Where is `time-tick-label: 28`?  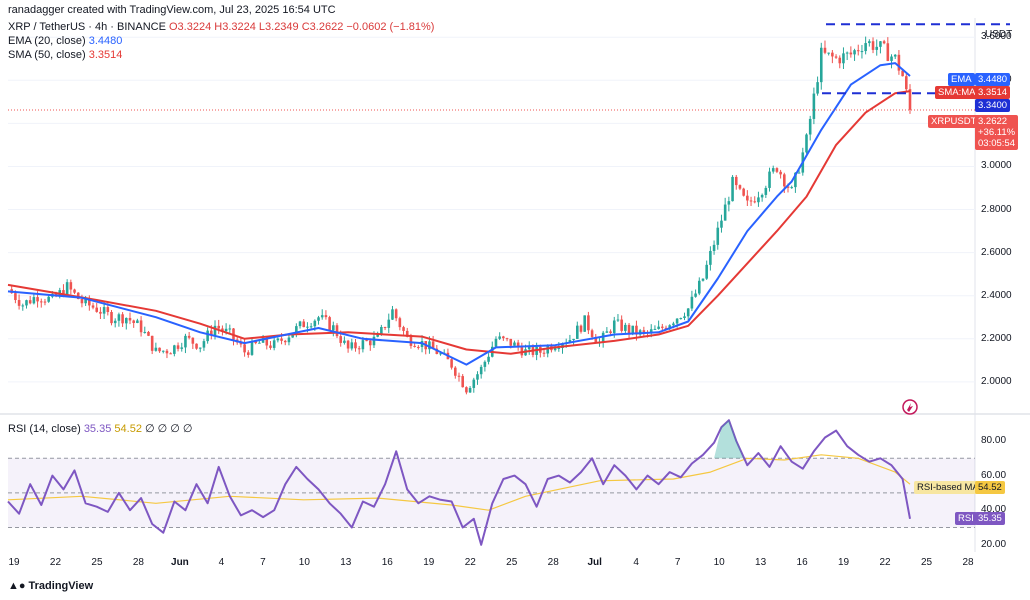
time-tick-label: 28 is located at coordinates (138, 562).